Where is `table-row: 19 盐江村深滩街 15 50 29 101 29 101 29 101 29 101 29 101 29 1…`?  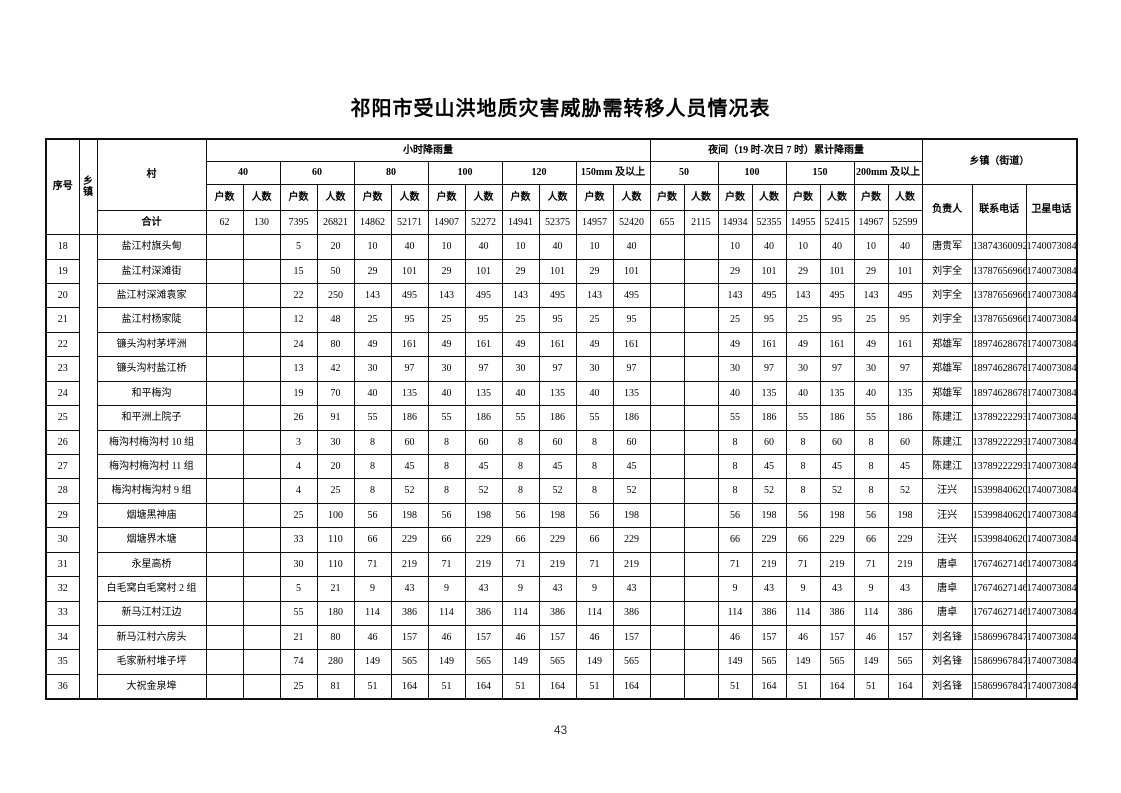
table-row: 19 盐江村深滩街 15 50 29 101 29 101 29 101 29 101 29 101 29 1… is located at coordinates (561, 271).